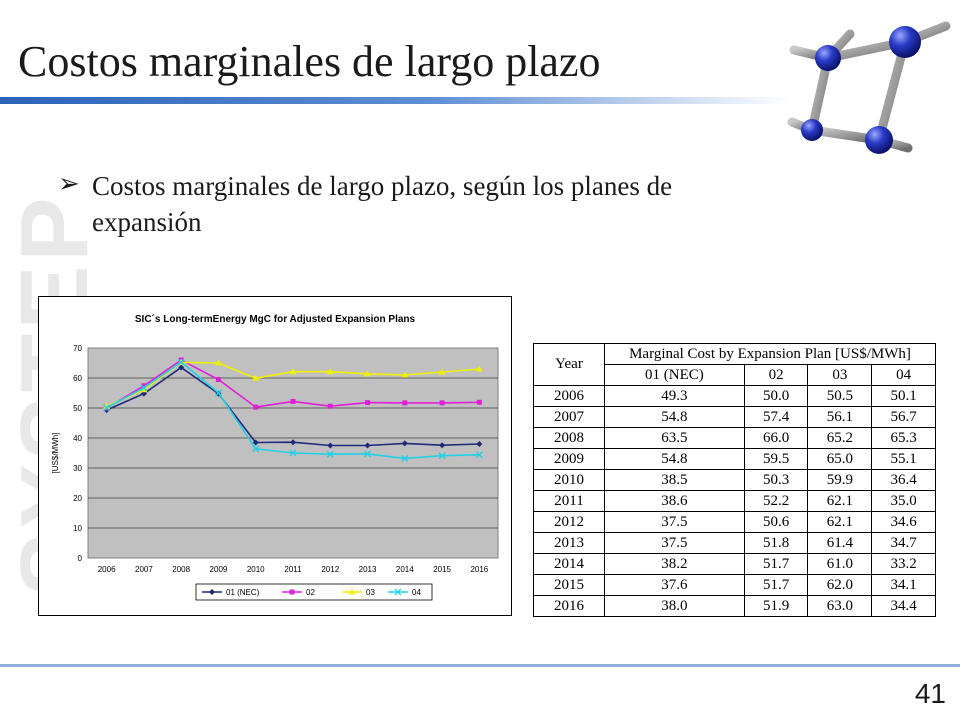 The width and height of the screenshot is (960, 720). I want to click on value-cell: 50.1, so click(903, 396).